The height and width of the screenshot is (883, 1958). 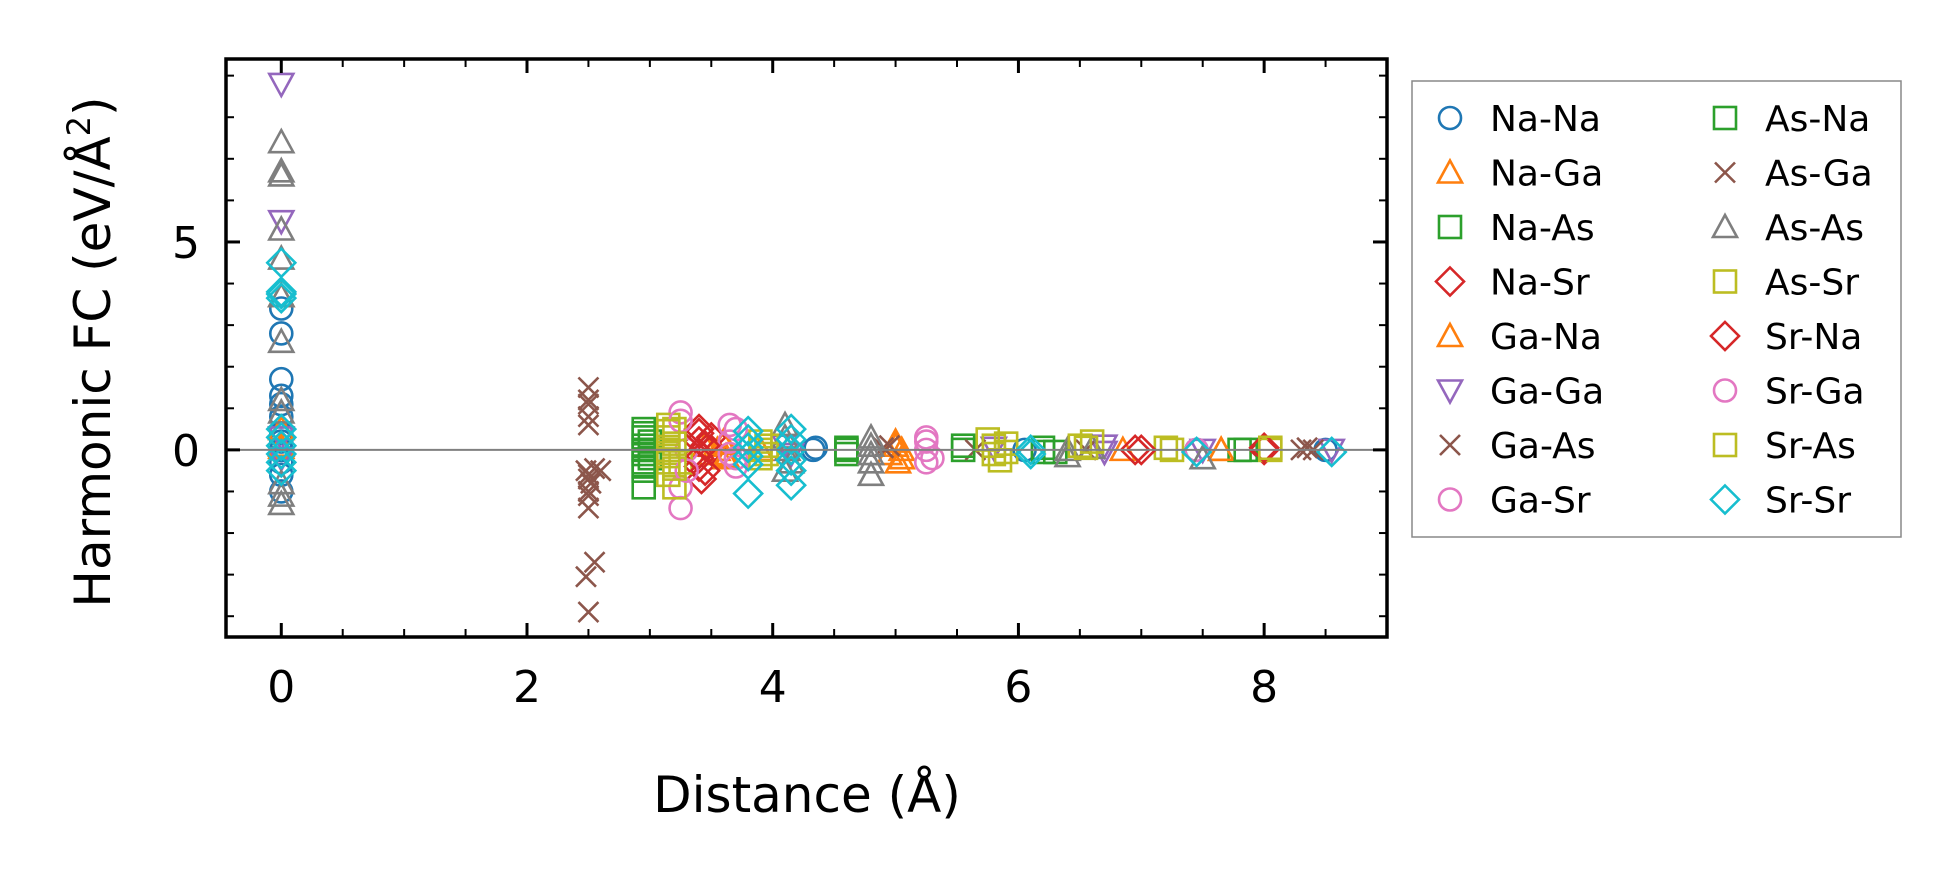 I want to click on legend-label: As-As, so click(x=1814, y=228).